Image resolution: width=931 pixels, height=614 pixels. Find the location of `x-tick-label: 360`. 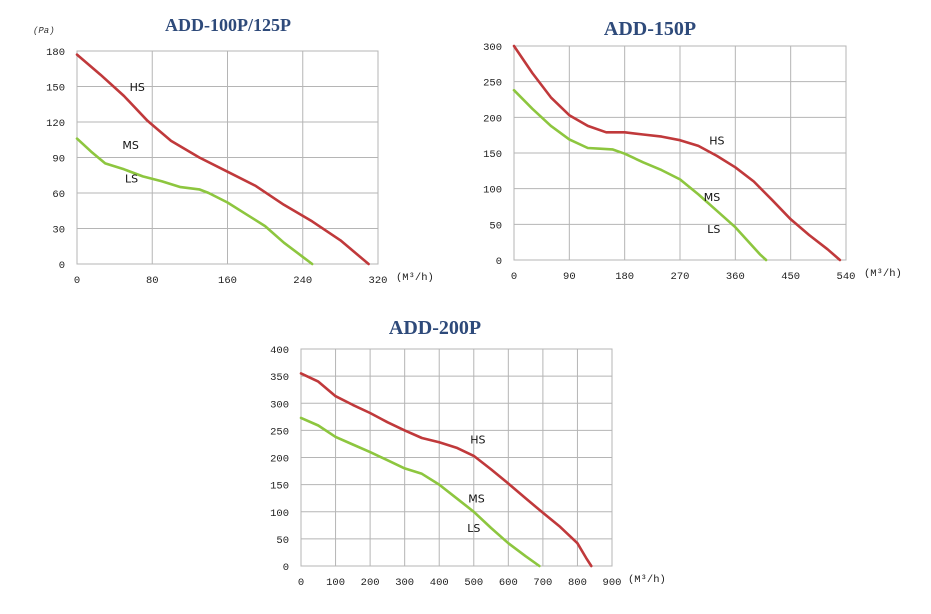

x-tick-label: 360 is located at coordinates (735, 277).